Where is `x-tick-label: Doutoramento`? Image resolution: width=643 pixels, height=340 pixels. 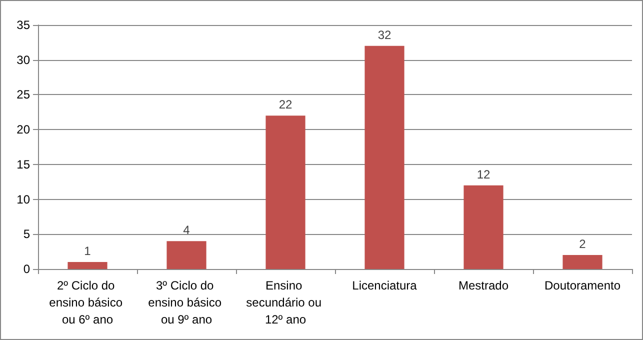 x-tick-label: Doutoramento is located at coordinates (582, 285).